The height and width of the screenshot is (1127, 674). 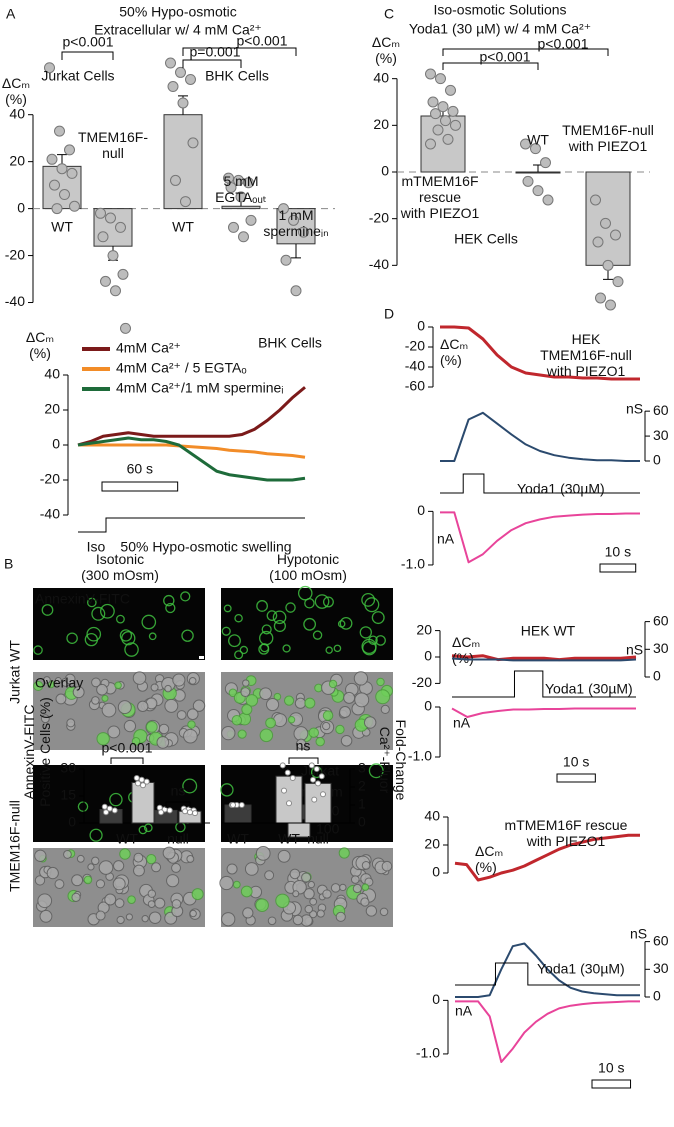 I want to click on y-tick-label: 20, so click(x=52, y=409).